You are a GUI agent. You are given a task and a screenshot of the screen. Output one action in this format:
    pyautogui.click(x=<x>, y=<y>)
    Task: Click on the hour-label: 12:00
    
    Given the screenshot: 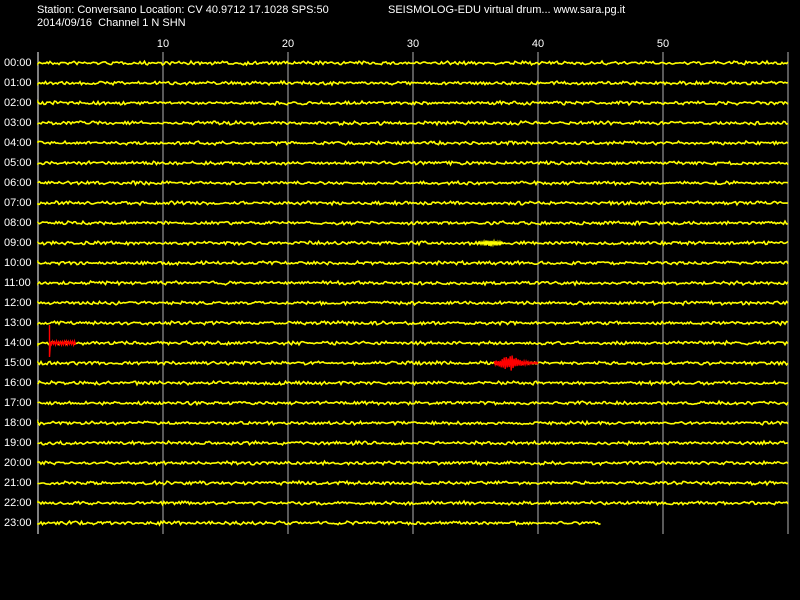 What is the action you would take?
    pyautogui.click(x=18, y=303)
    